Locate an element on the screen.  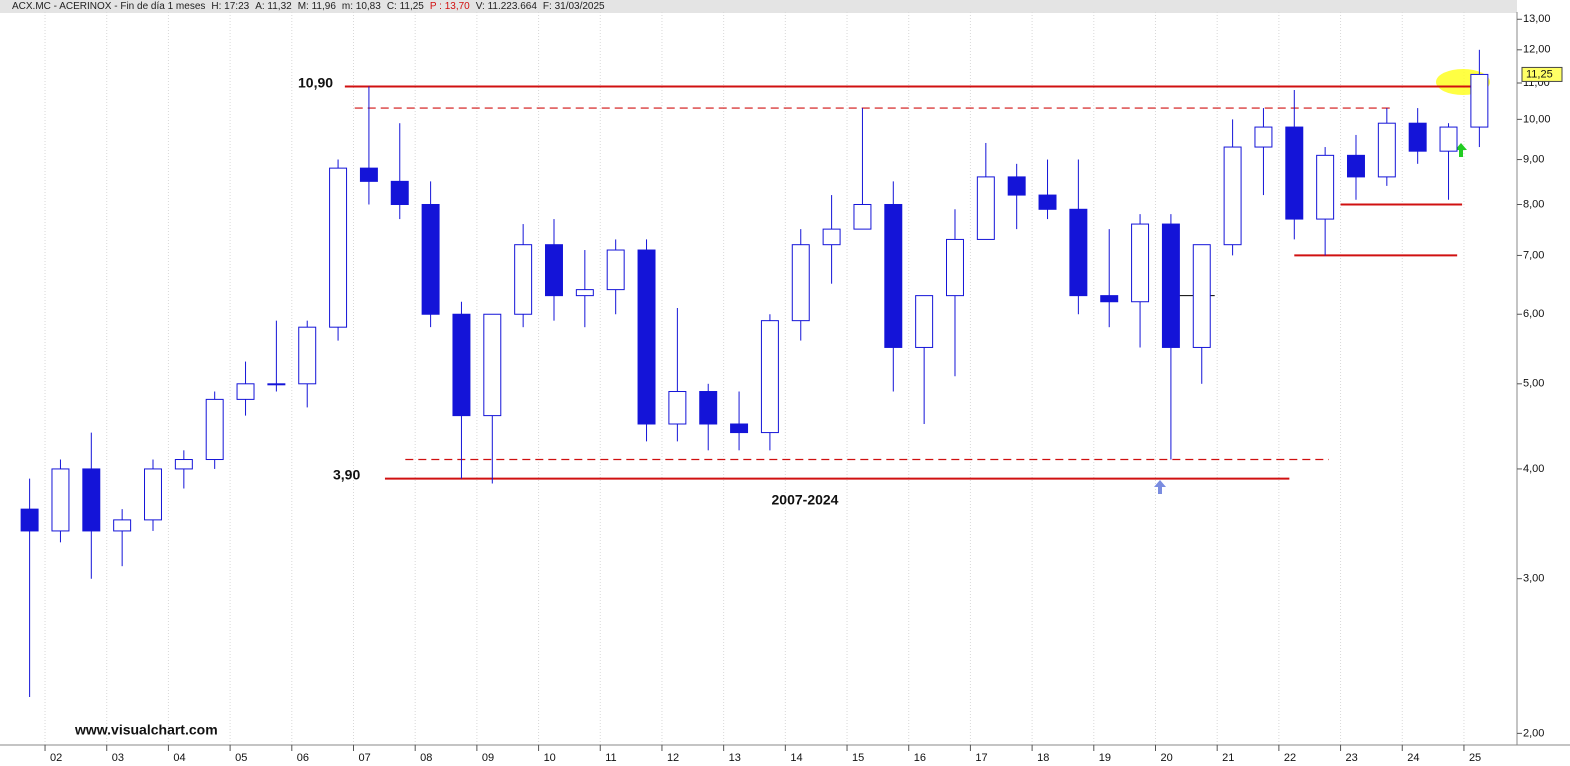
x-tick-label: 12 is located at coordinates (673, 758).